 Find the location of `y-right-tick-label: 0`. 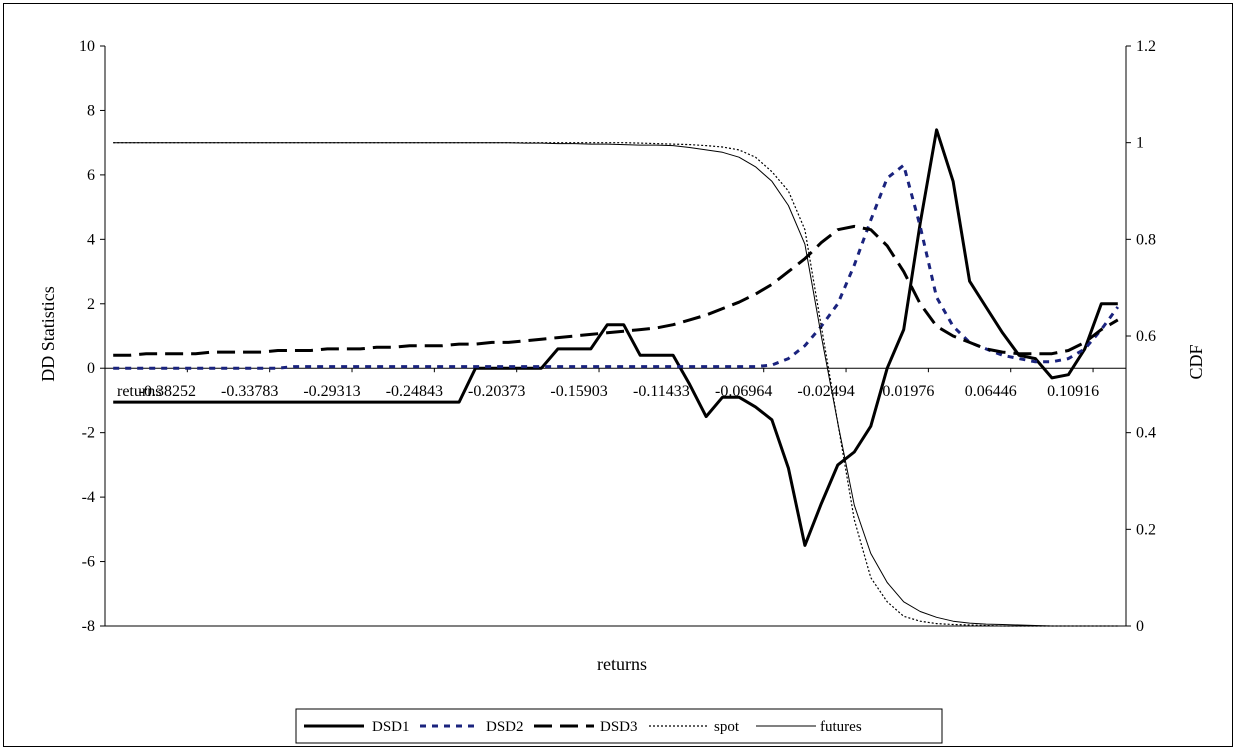

y-right-tick-label: 0 is located at coordinates (1140, 626).